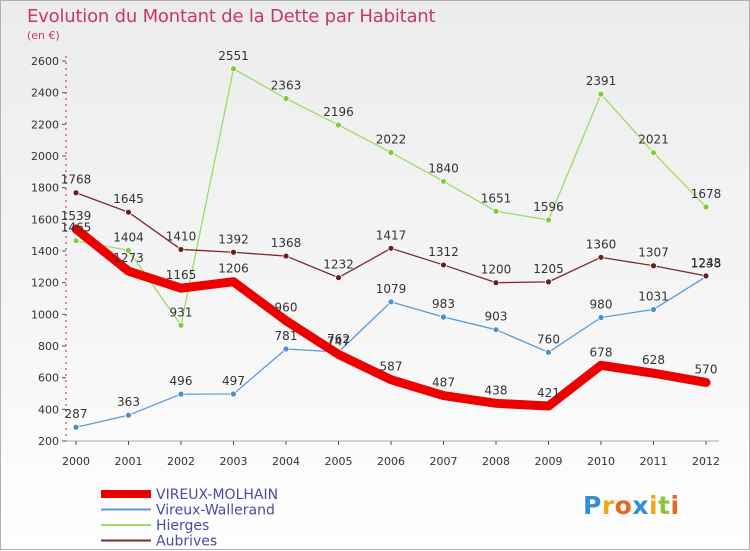  I want to click on x-tick-label: 2002, so click(181, 461).